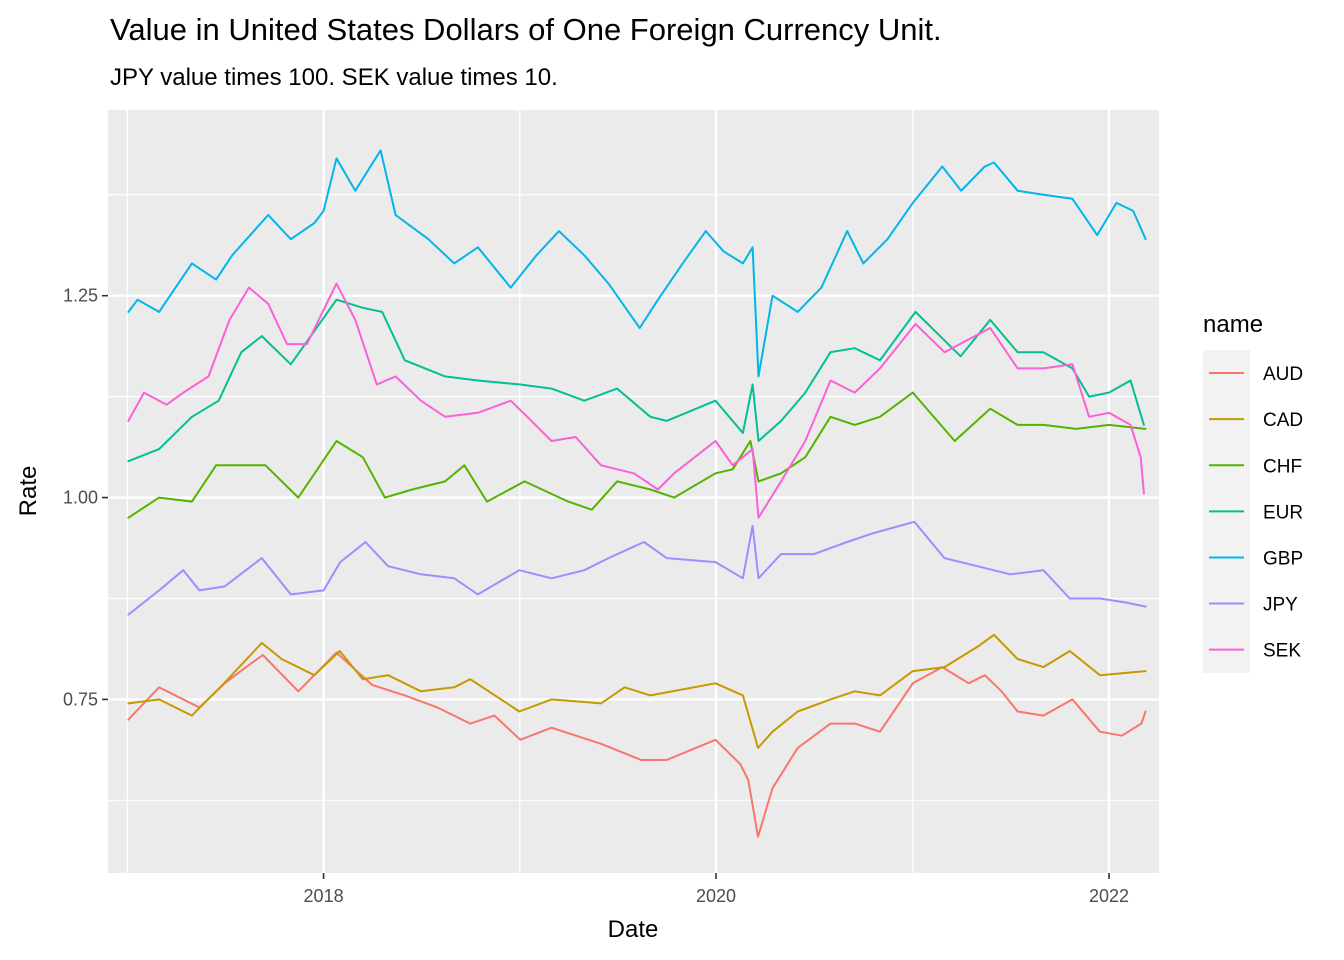  What do you see at coordinates (1280, 605) in the screenshot?
I see `legend-label-jpy: JPY` at bounding box center [1280, 605].